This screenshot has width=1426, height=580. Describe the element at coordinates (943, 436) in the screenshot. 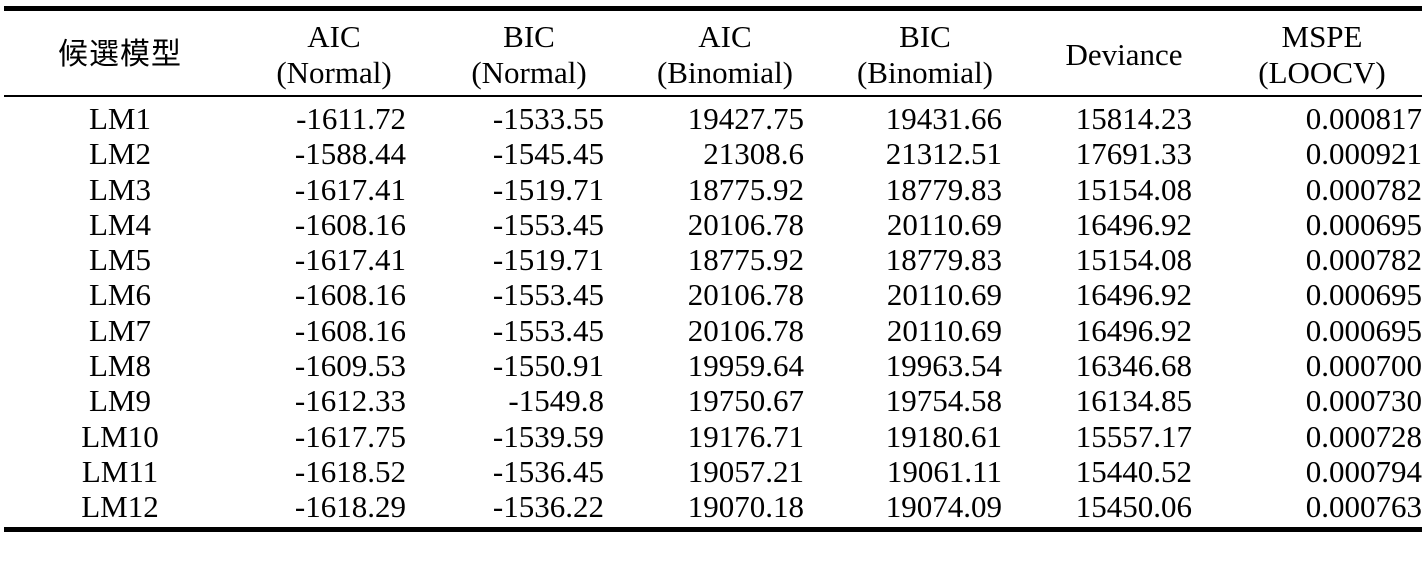

I see `bic-binomial-cell: 19180.61` at that location.